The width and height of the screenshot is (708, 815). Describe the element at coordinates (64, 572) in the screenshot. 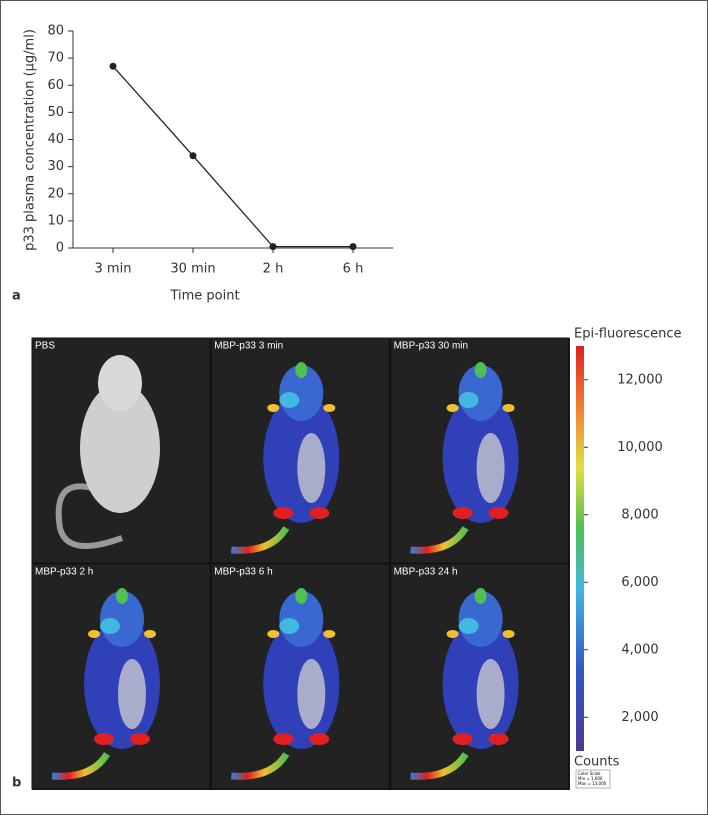

I see `image-label: MBP-p33 2 h` at that location.